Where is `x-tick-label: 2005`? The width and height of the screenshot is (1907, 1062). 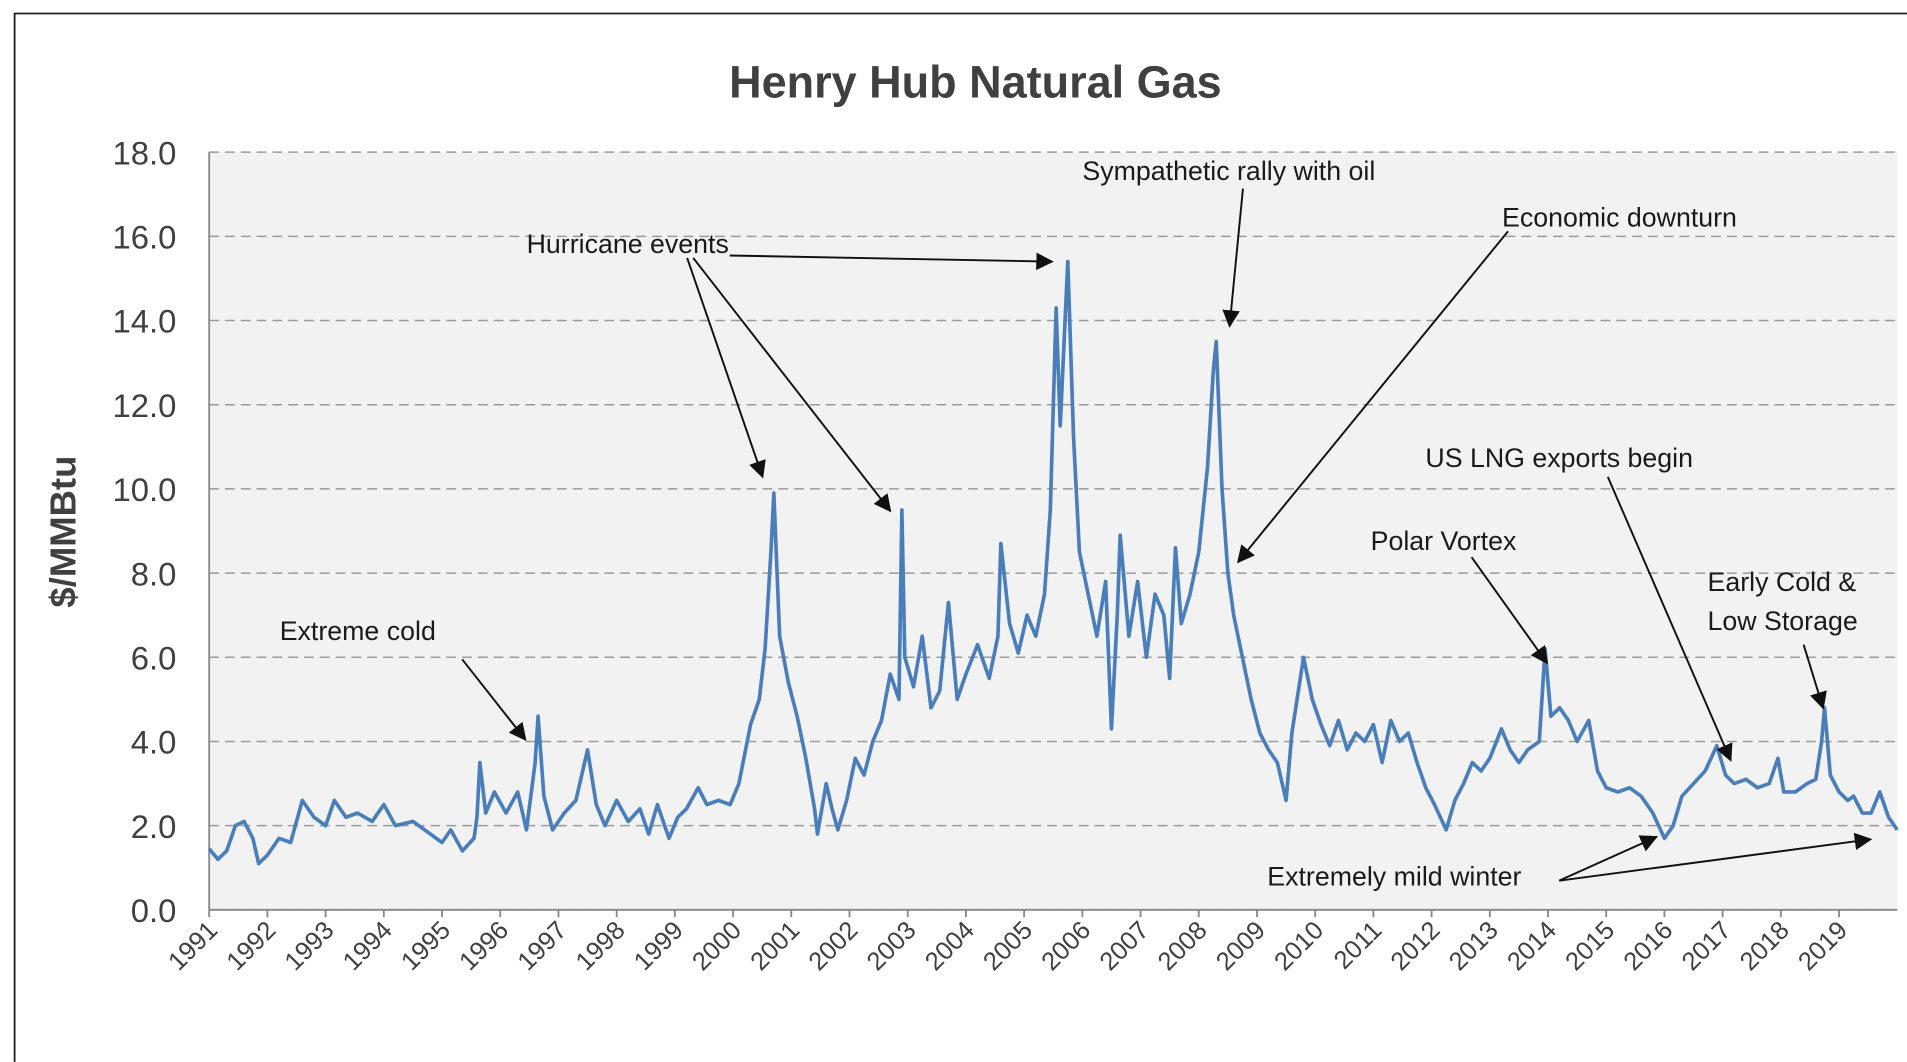
x-tick-label: 2005 is located at coordinates (1008, 946).